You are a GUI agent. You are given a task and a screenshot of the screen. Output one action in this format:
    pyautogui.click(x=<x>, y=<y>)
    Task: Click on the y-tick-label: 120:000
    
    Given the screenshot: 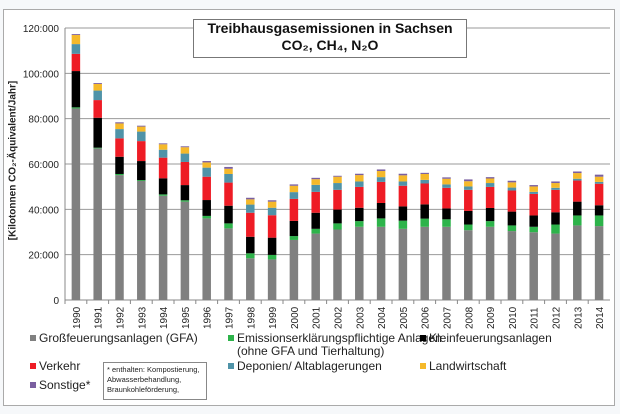 What is the action you would take?
    pyautogui.click(x=41, y=29)
    